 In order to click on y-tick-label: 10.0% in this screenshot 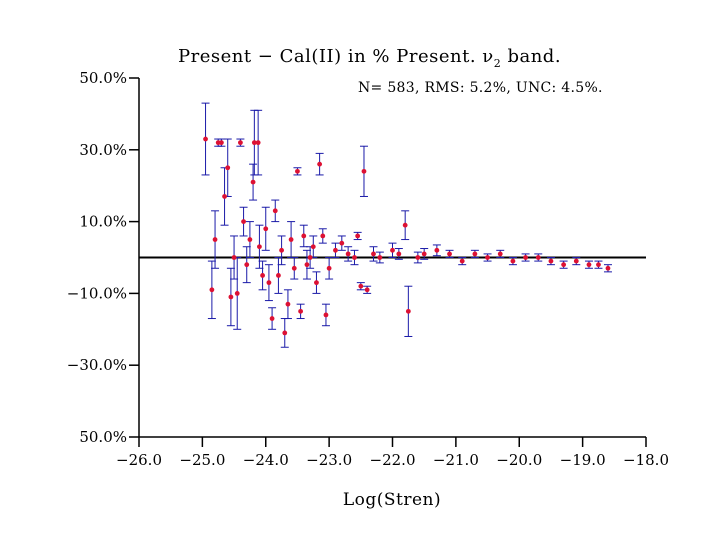, I will do `click(103, 222)`.